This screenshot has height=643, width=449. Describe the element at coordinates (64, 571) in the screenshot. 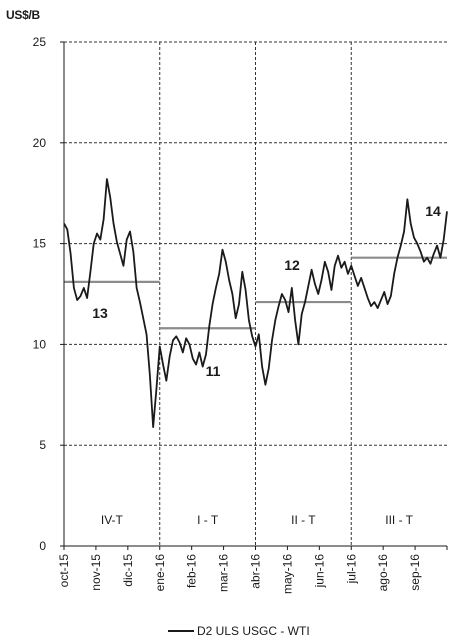

I see `x-tick-label: oct-15` at that location.